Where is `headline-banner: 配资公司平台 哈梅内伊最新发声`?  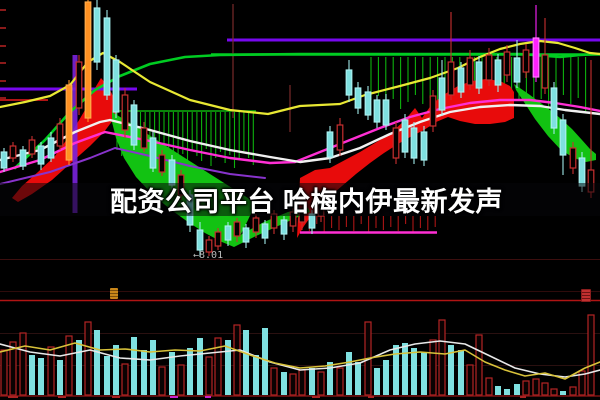
headline-banner: 配资公司平台 哈梅内伊最新发声 is located at coordinates (300, 200).